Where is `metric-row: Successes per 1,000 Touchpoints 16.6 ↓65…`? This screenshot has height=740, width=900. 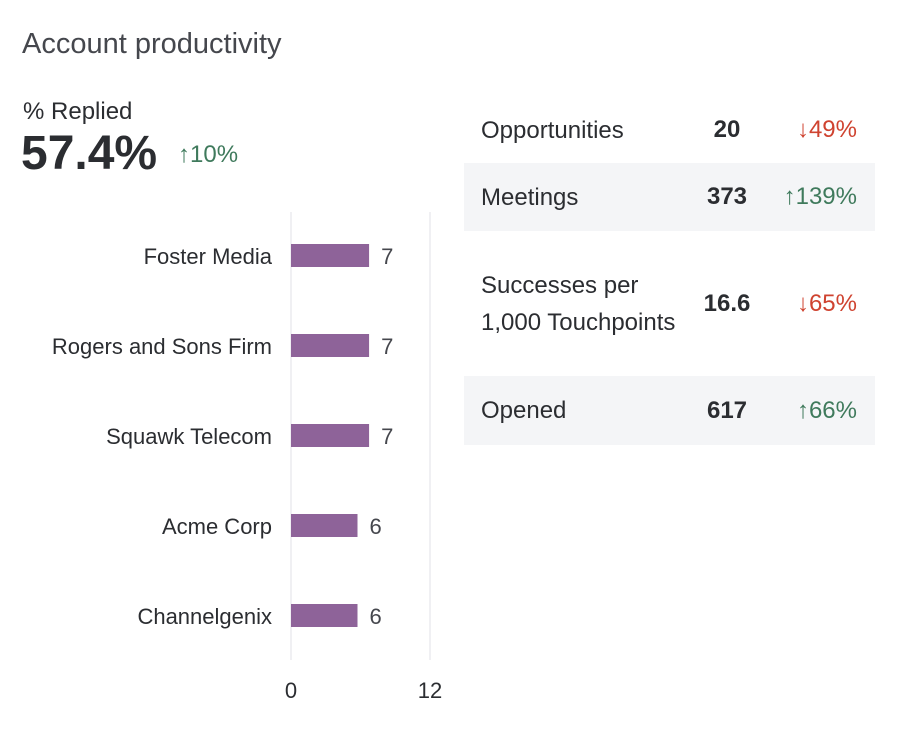 metric-row: Successes per 1,000 Touchpoints 16.6 ↓65… is located at coordinates (669, 303).